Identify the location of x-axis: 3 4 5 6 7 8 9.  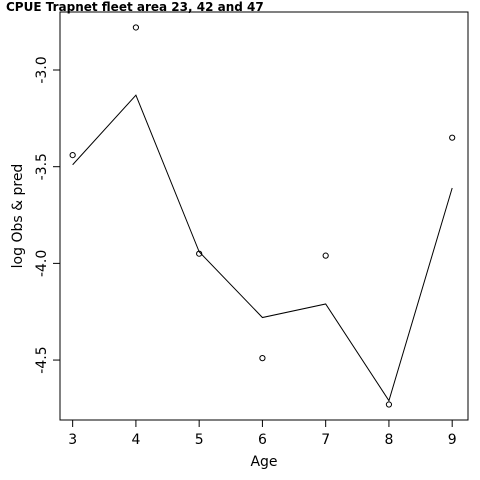
(262, 433).